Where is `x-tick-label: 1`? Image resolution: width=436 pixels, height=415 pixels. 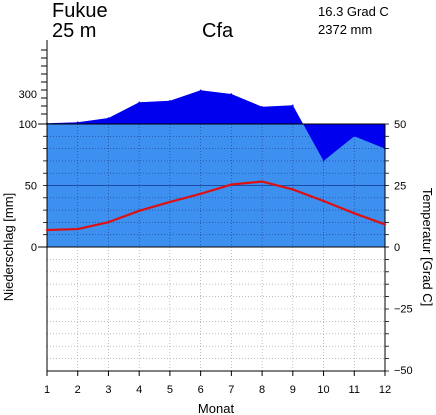 x-tick-label: 1 is located at coordinates (47, 390).